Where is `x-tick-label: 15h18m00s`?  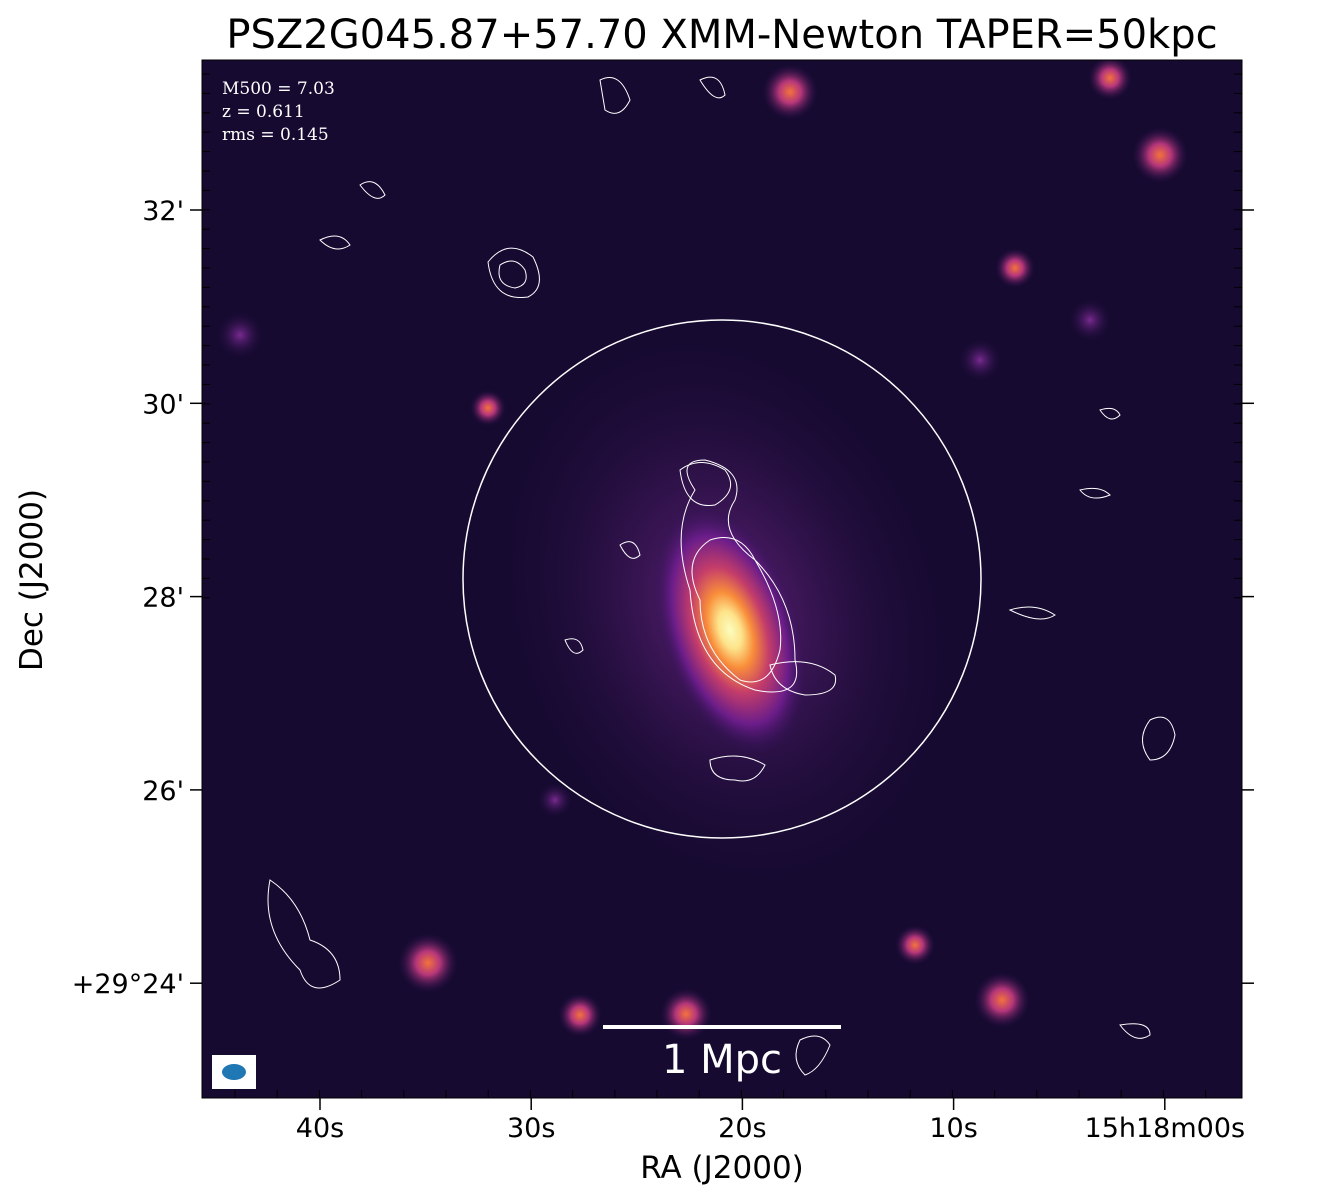 x-tick-label: 15h18m00s is located at coordinates (1165, 1128).